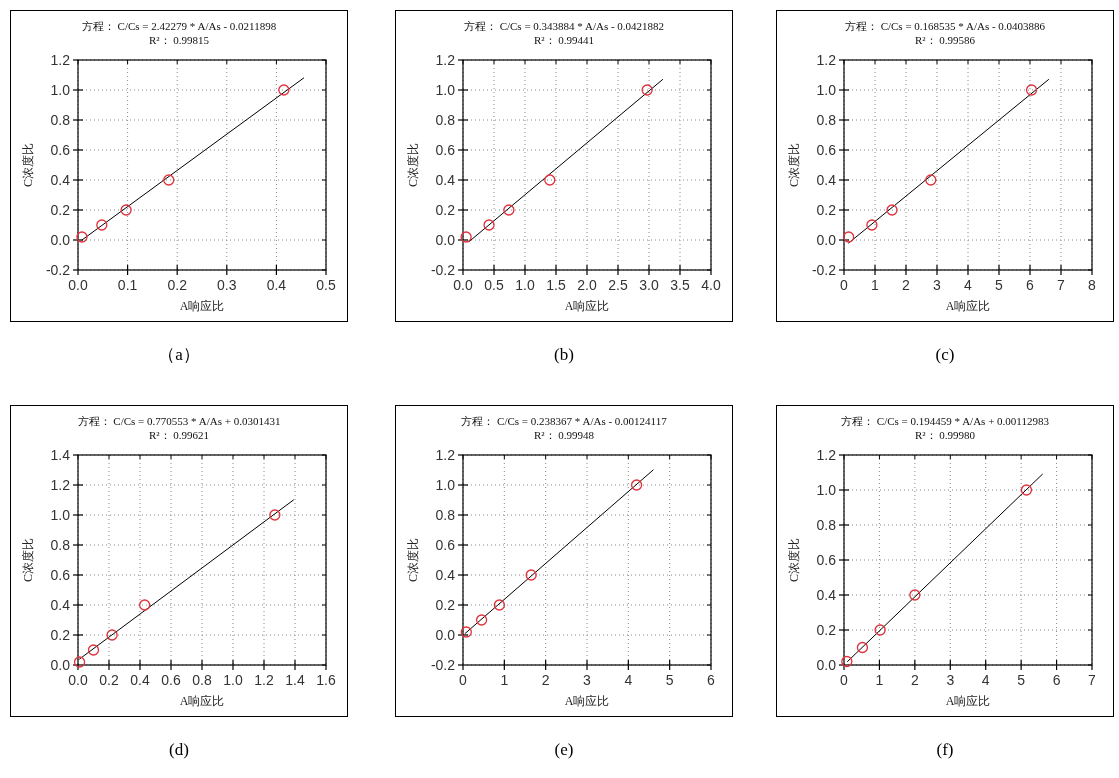 The width and height of the screenshot is (1119, 778). Describe the element at coordinates (463, 680) in the screenshot. I see `x-tick-label: 0` at that location.